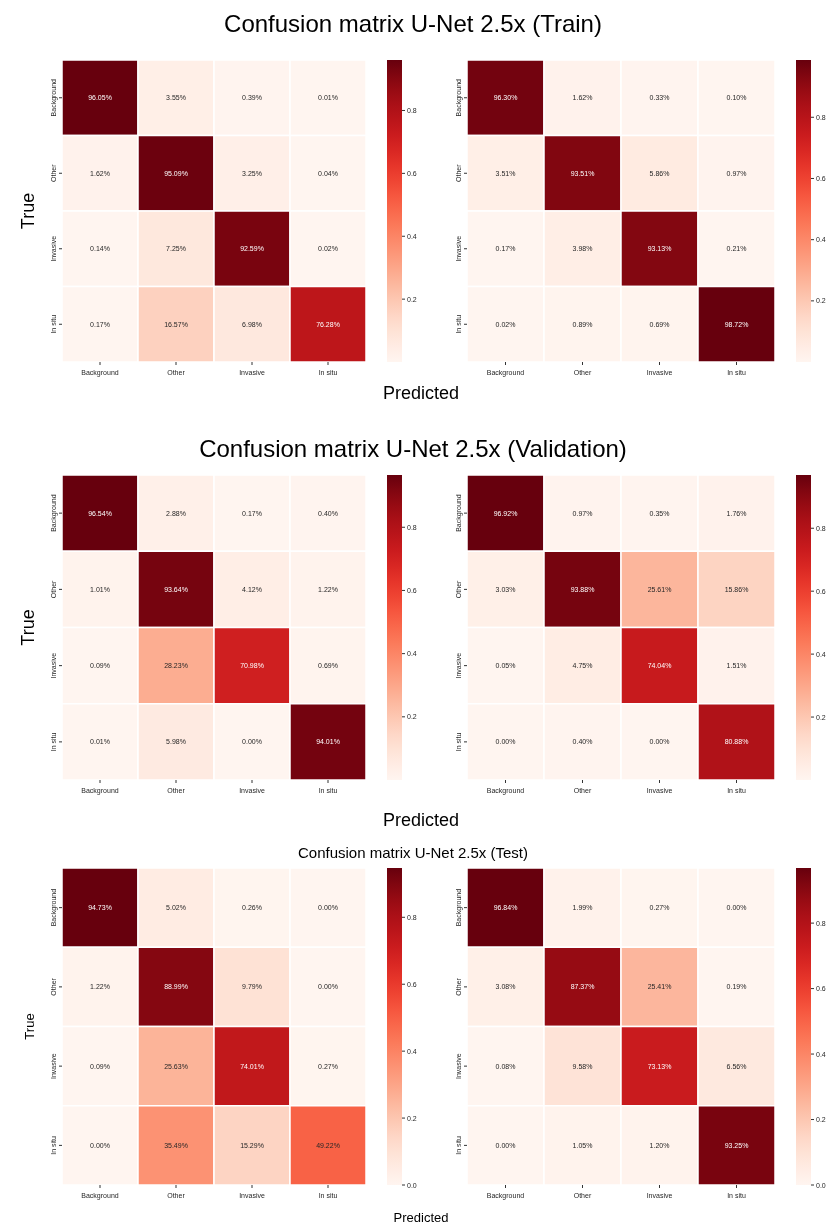 The width and height of the screenshot is (827, 1227). I want to click on chart-title: Confusion matrix U-Net 2.5x (Train), so click(413, 23).